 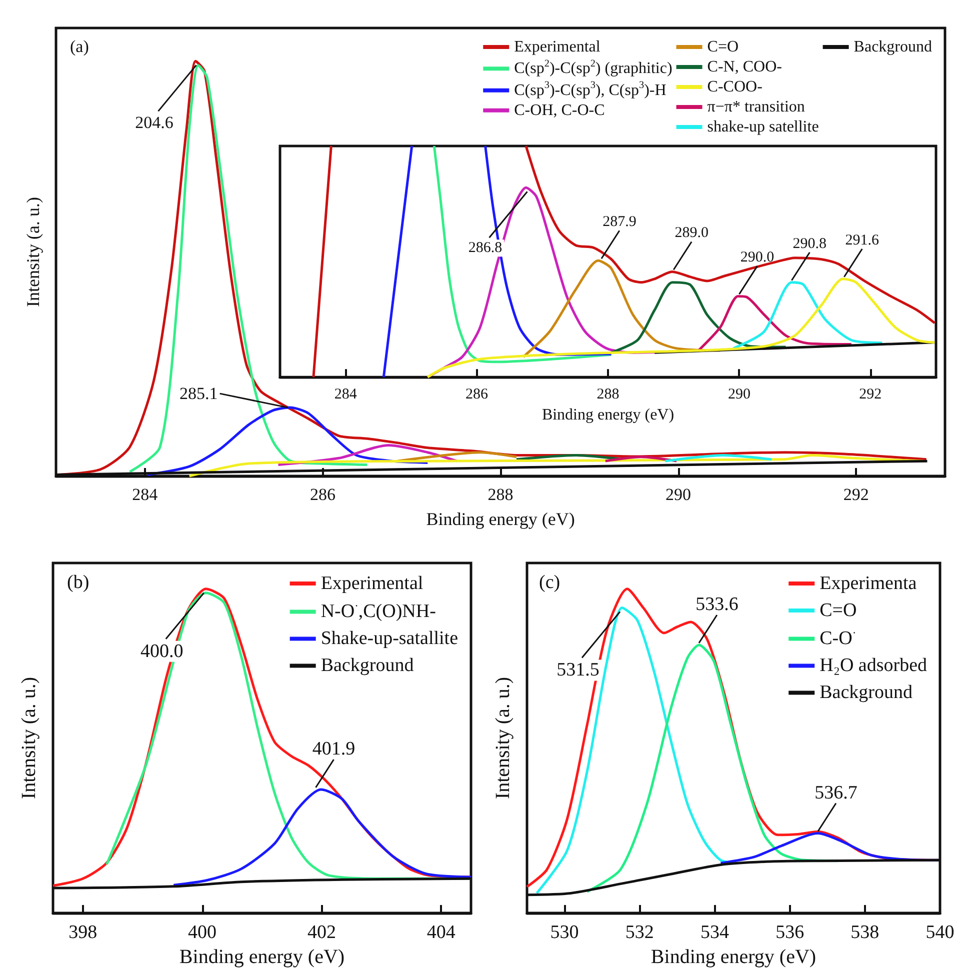 I want to click on annotation: 290.0, so click(x=757, y=258).